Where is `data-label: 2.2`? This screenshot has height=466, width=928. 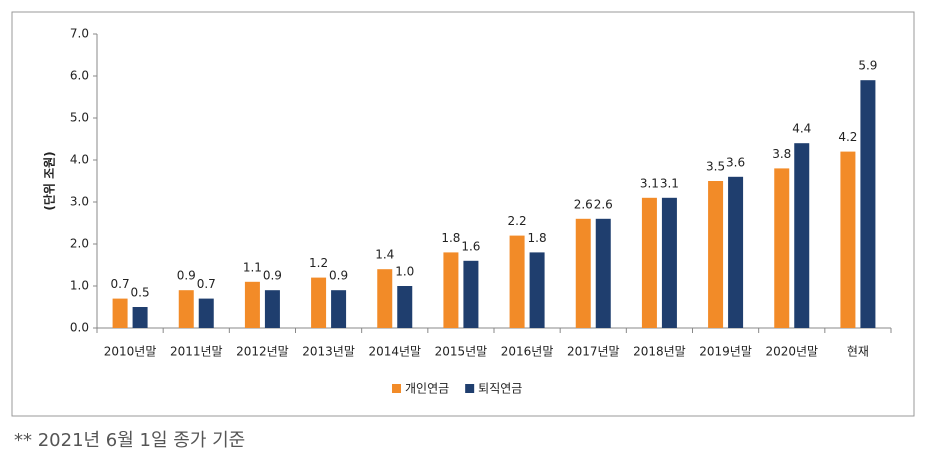 data-label: 2.2 is located at coordinates (517, 221).